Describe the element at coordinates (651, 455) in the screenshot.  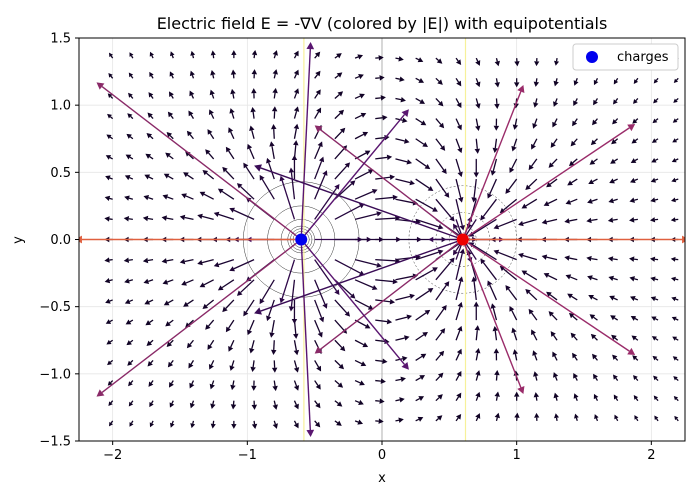
I see `x-tick-label: 2` at that location.